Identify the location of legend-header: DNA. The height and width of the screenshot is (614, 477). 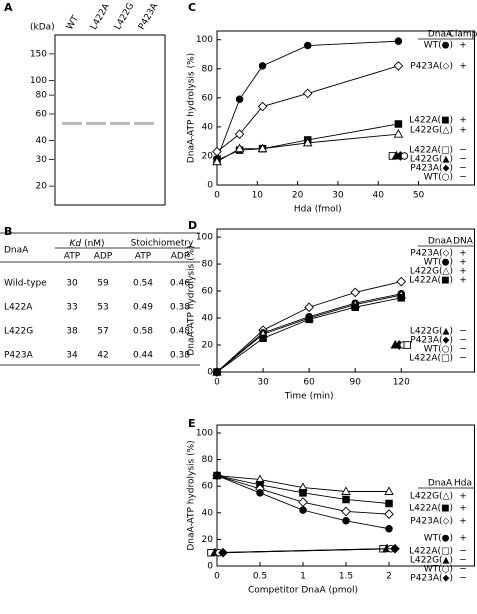
(463, 242).